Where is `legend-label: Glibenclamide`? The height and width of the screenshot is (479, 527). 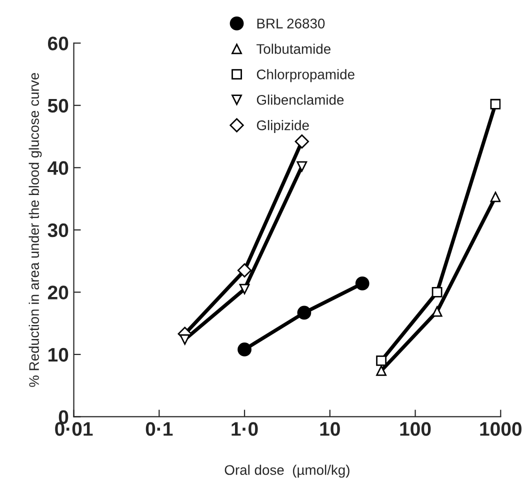
legend-label: Glibenclamide is located at coordinates (300, 99).